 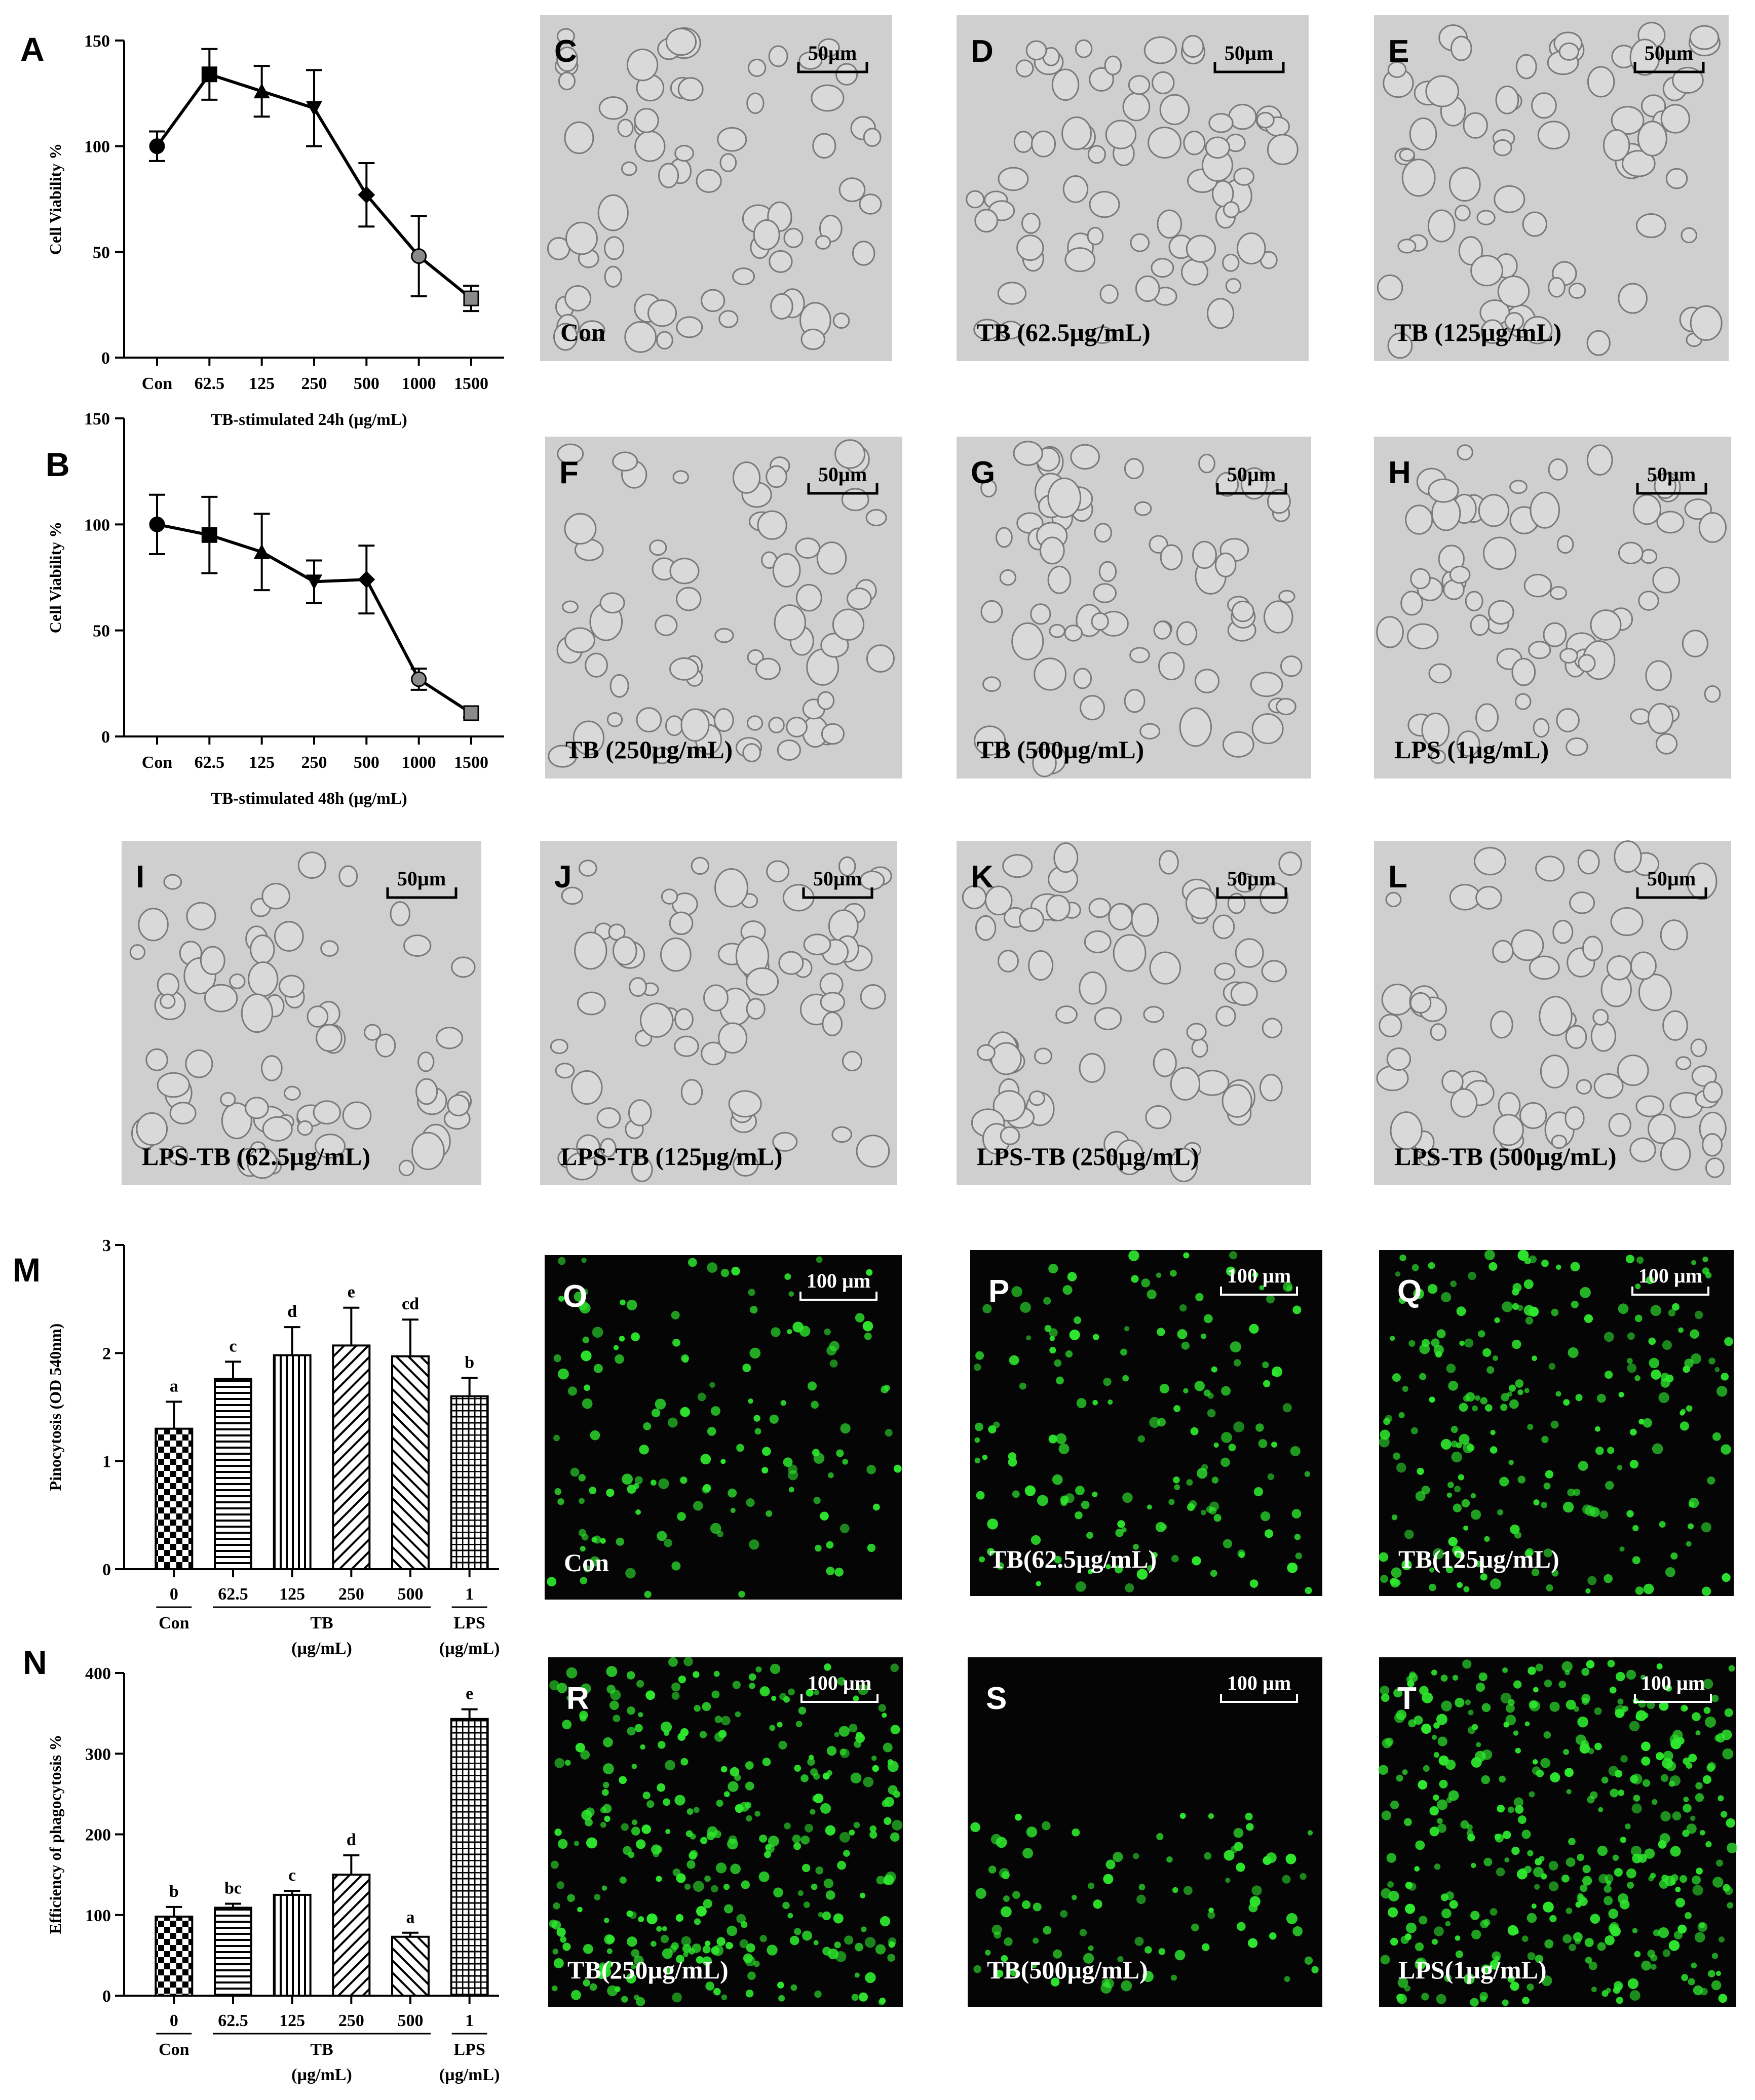 I want to click on x-tick-label: 1500, so click(x=471, y=762).